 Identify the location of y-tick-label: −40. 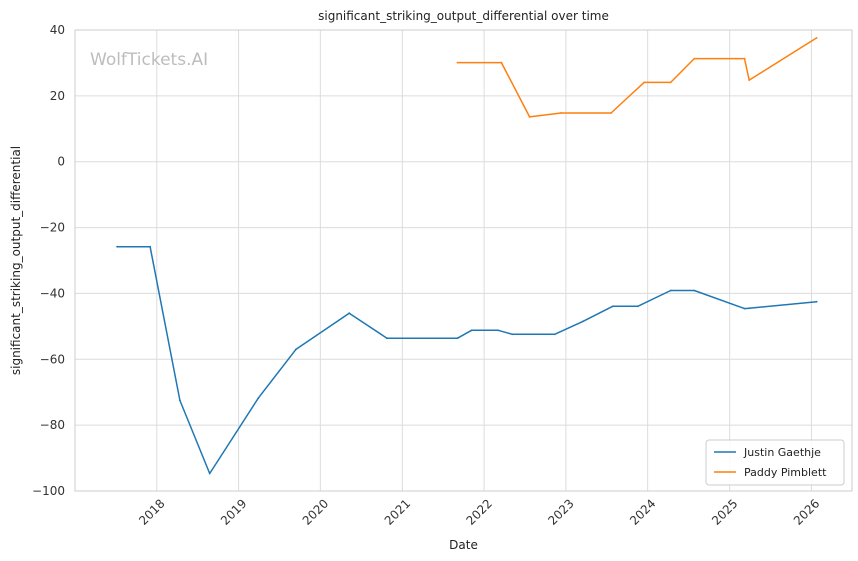
(52, 293).